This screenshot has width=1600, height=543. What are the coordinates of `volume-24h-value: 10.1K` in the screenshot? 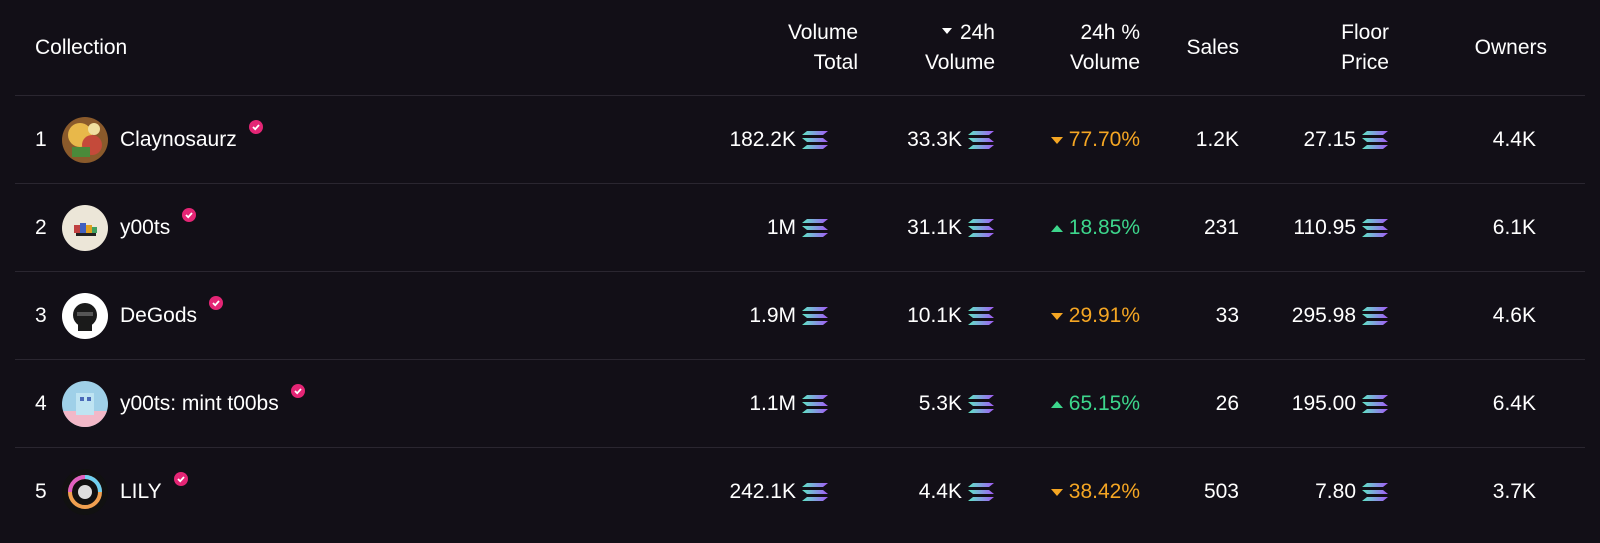 It's located at (934, 315).